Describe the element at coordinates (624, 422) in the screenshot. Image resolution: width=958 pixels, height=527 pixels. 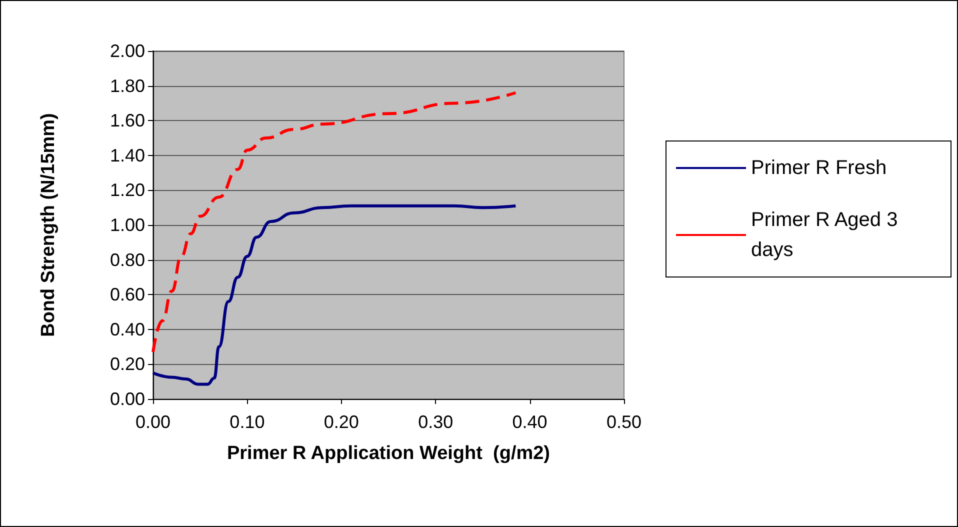
I see `x-tick-label: 0.50` at that location.